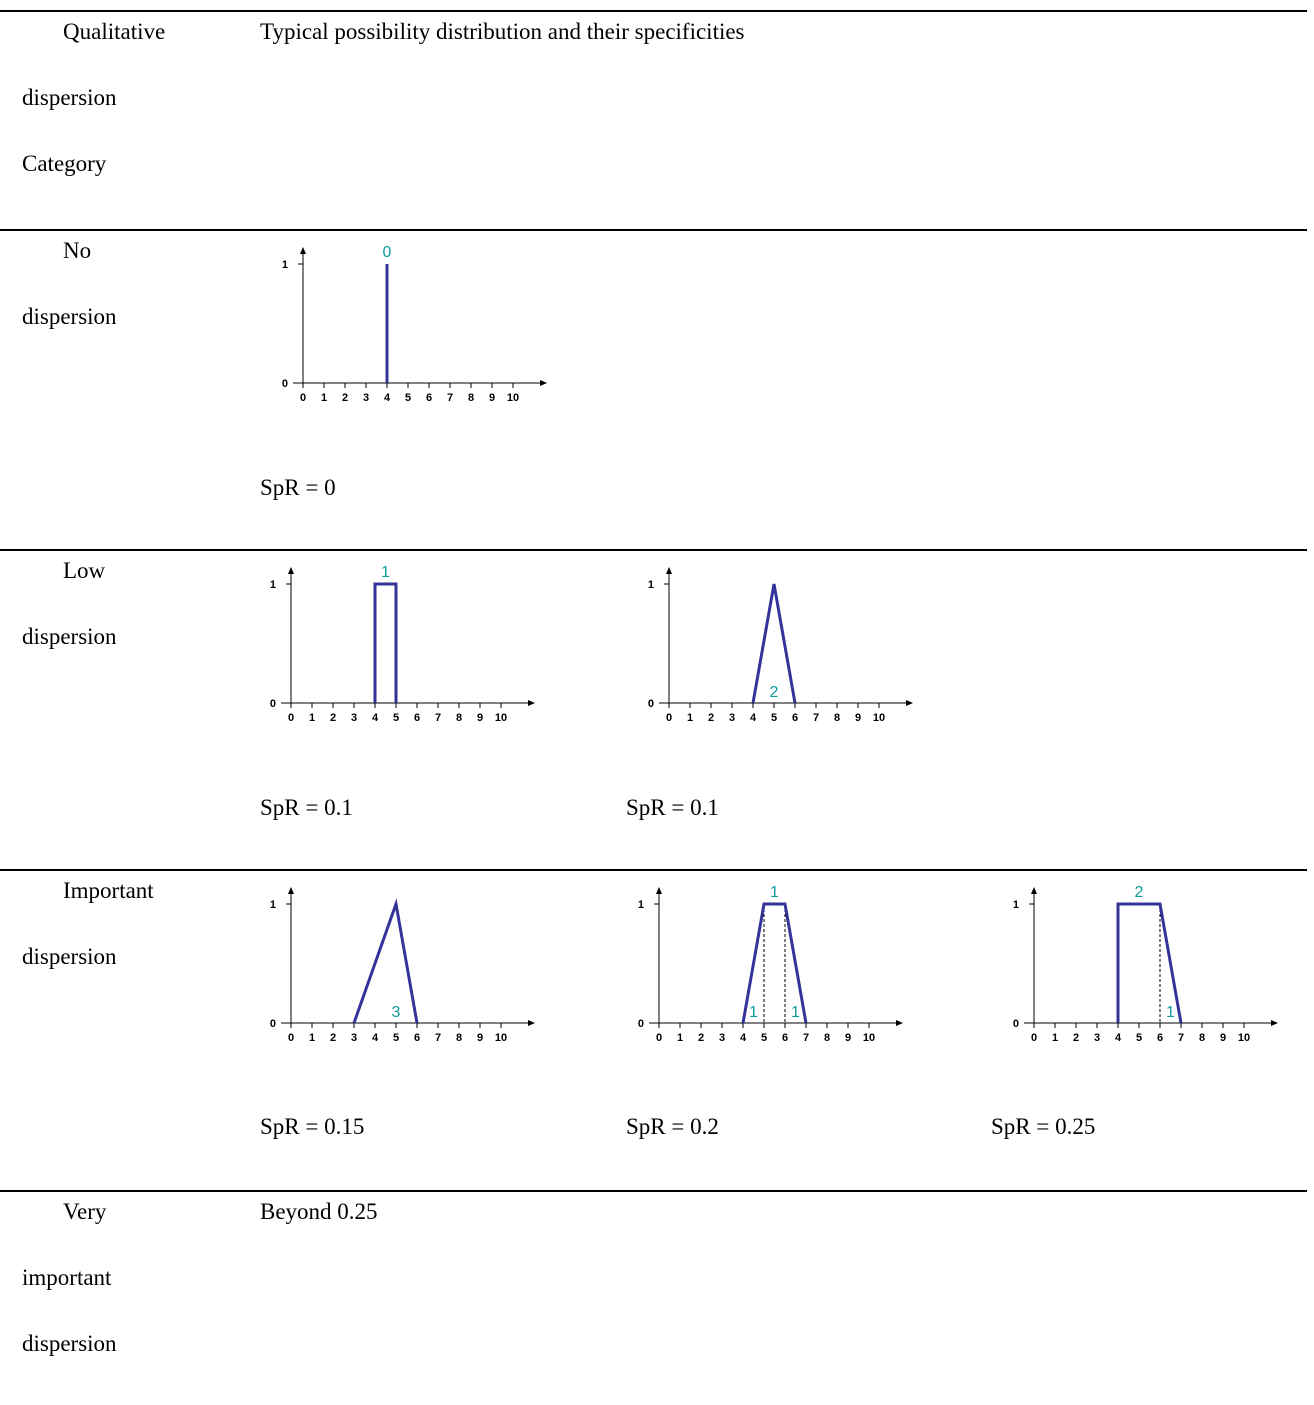  I want to click on very-important-note: Beyond 0.25, so click(319, 1211).